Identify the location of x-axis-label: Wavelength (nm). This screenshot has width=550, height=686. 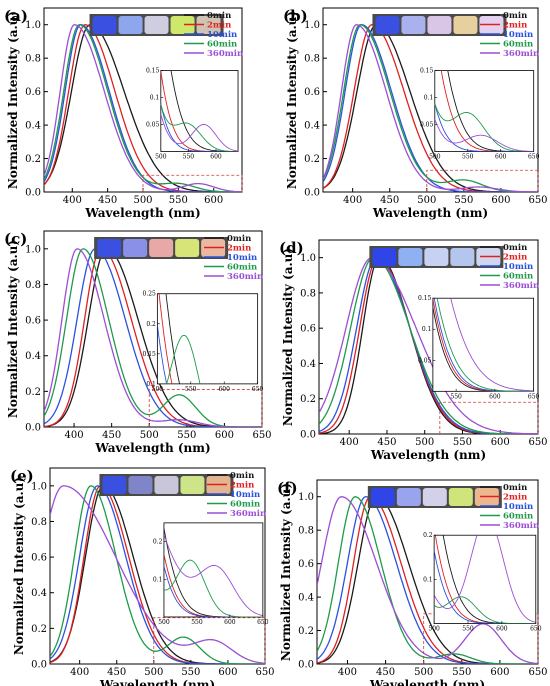
(152, 448).